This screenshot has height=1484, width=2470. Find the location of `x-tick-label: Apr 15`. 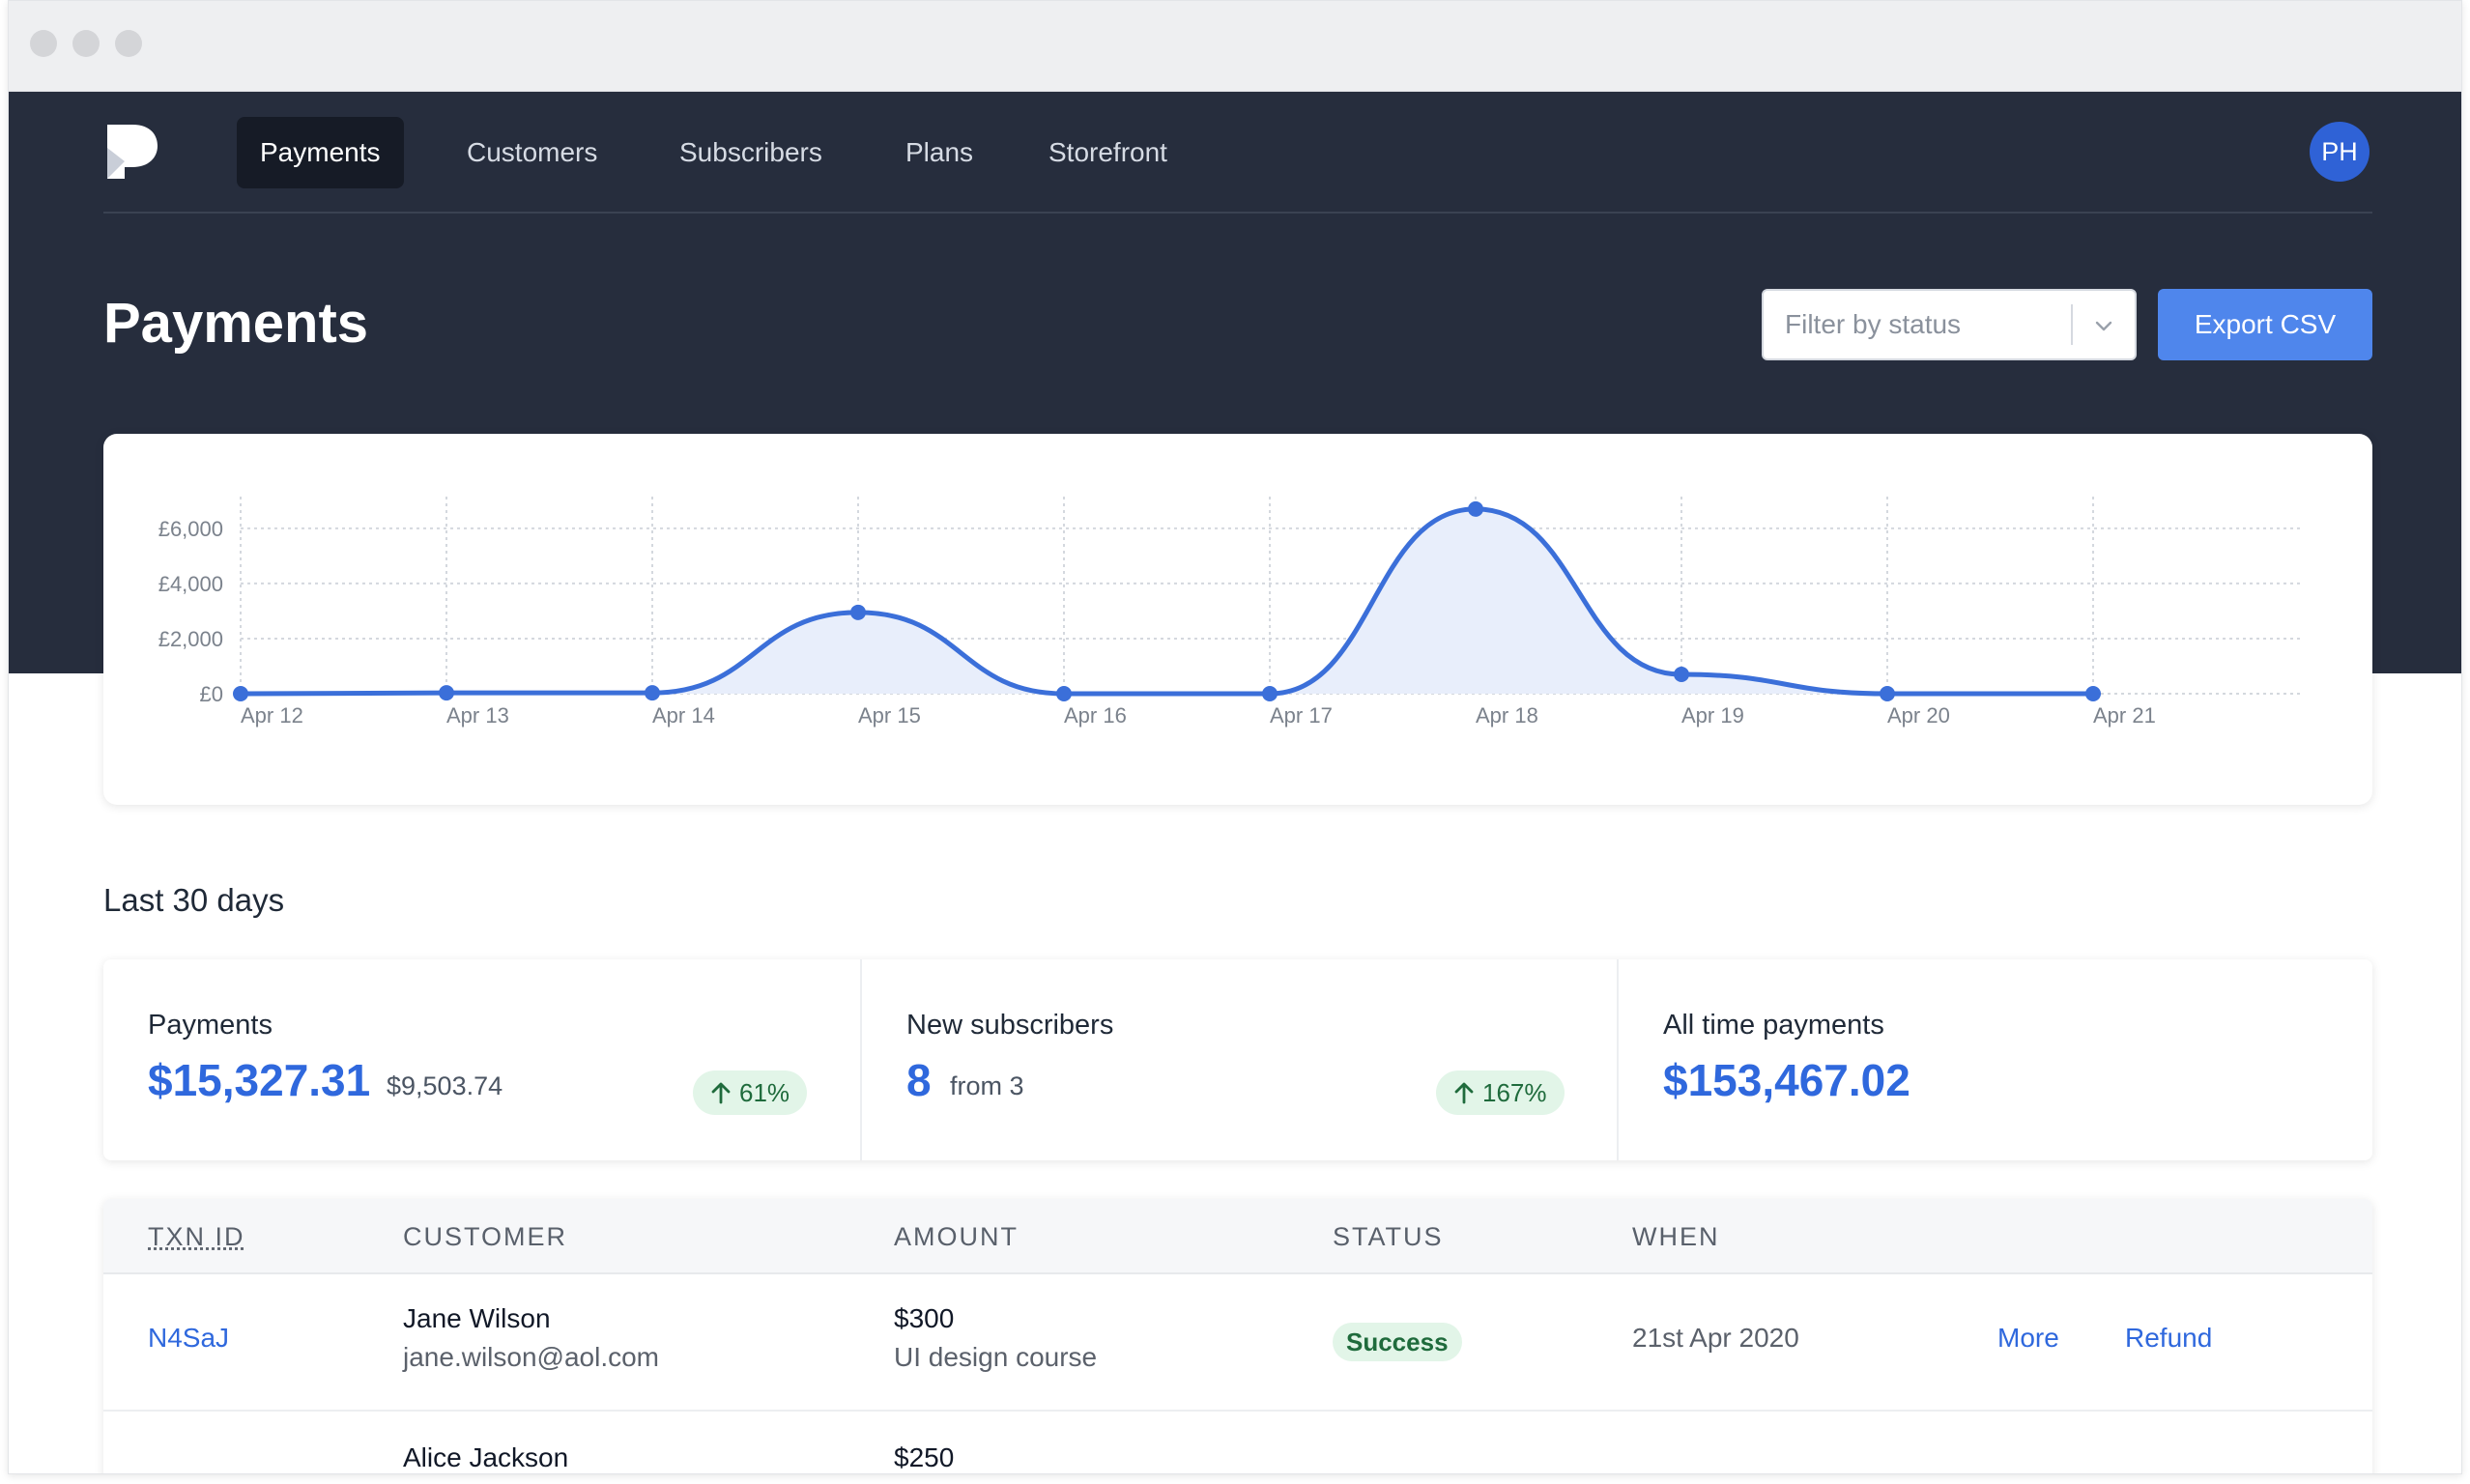

x-tick-label: Apr 15 is located at coordinates (889, 715).